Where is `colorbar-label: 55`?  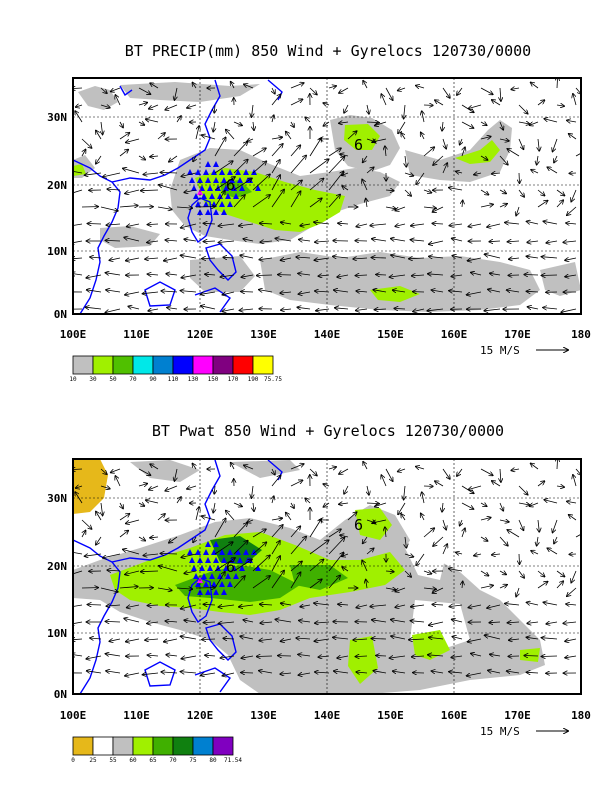 colorbar-label: 55 is located at coordinates (113, 760).